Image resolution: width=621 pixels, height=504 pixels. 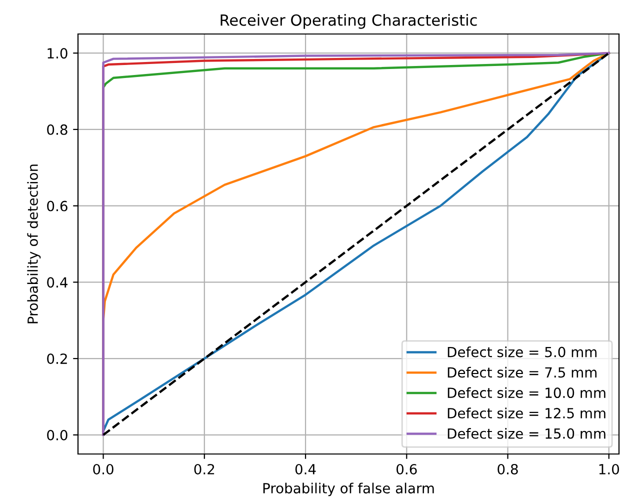 I want to click on x-tick-label: 0.4, so click(x=305, y=469).